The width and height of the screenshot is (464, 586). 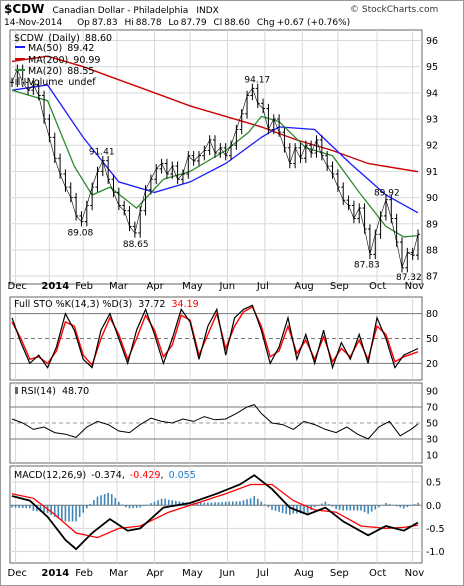 I want to click on price-month-label: Jul, so click(x=262, y=286).